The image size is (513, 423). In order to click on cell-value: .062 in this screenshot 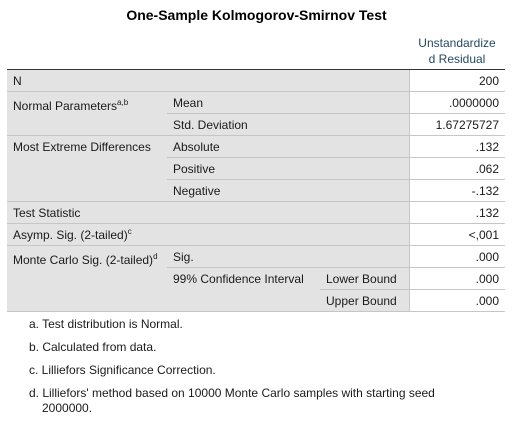, I will do `click(456, 168)`.